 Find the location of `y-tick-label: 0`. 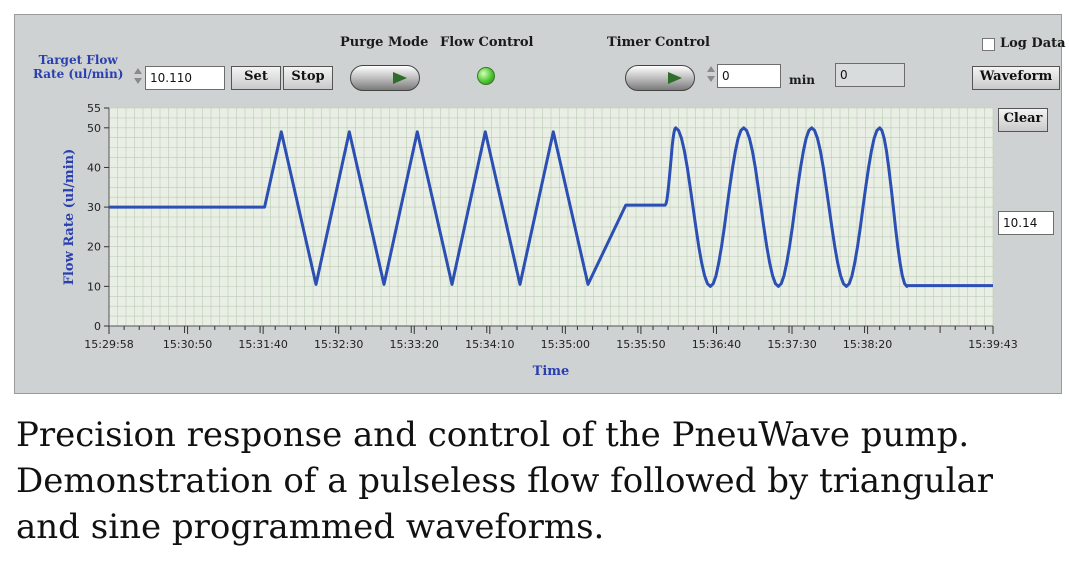

y-tick-label: 0 is located at coordinates (97, 326).